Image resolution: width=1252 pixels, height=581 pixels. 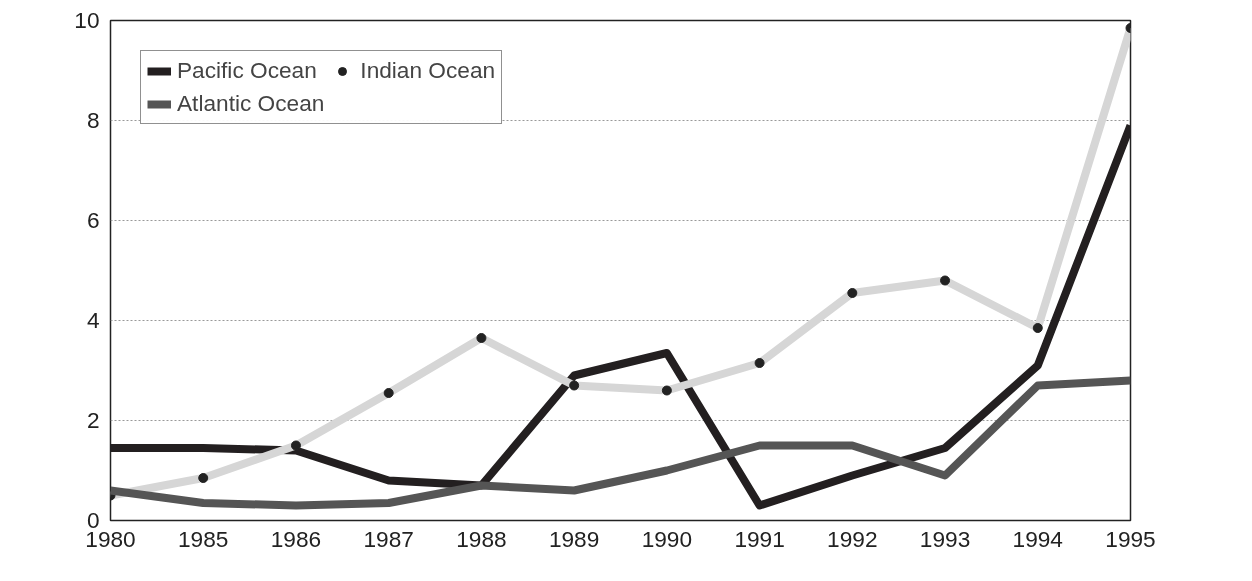 I want to click on x-tick-label: 1985, so click(x=203, y=538).